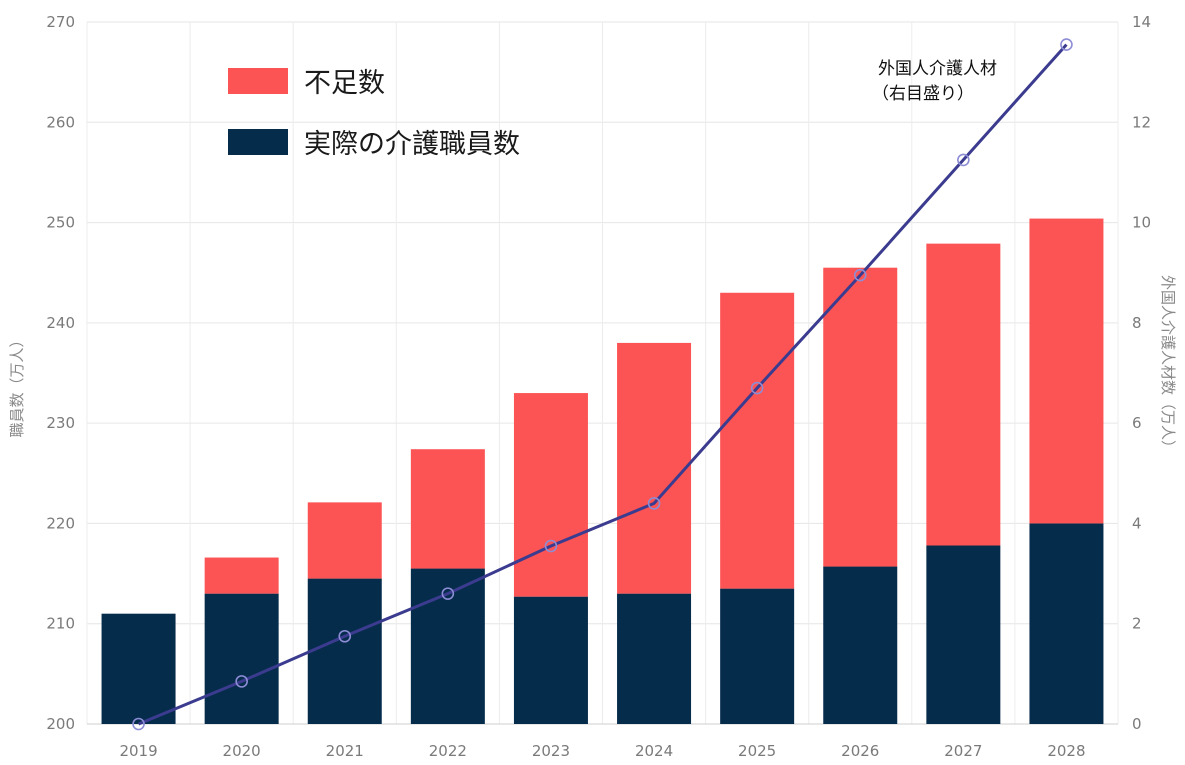 The height and width of the screenshot is (765, 1185). I want to click on right-tick-label: 14, so click(1141, 22).